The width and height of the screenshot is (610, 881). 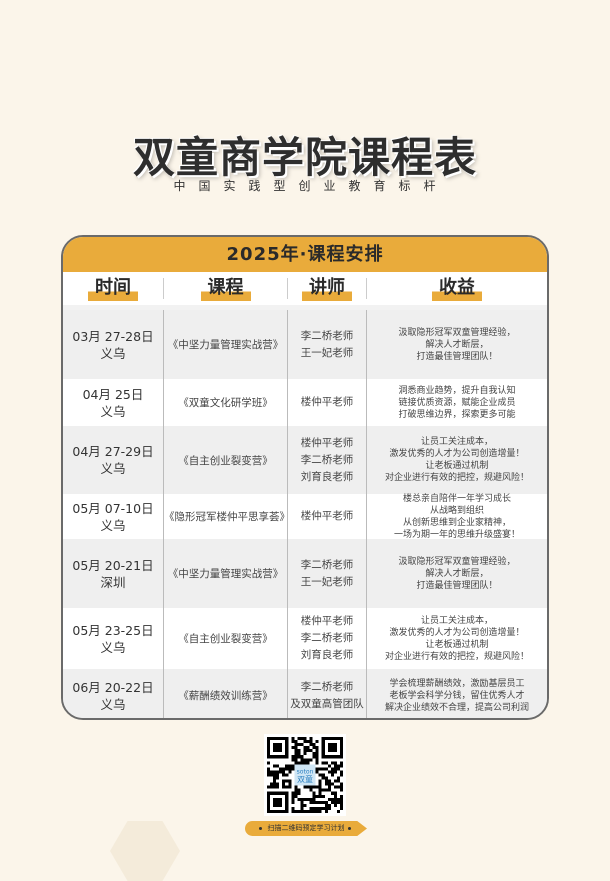 I want to click on course-date: 05月 07-10日, so click(x=113, y=508).